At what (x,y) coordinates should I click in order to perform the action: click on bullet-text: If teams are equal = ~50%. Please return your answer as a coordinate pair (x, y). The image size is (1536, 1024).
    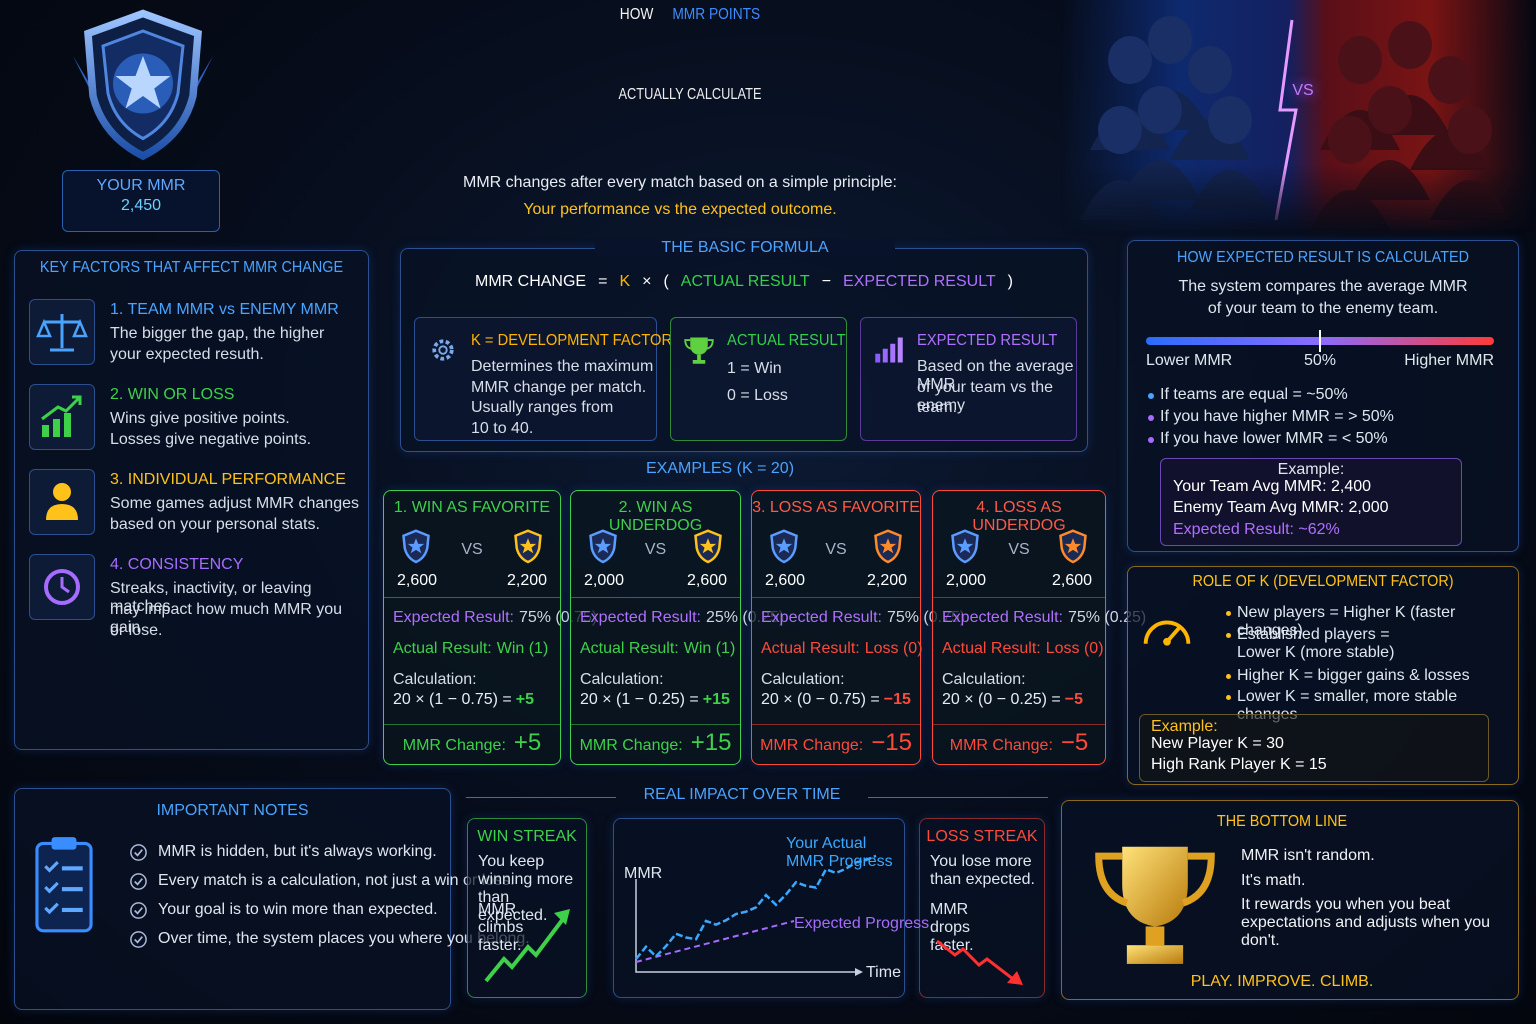
    Looking at the image, I should click on (1254, 394).